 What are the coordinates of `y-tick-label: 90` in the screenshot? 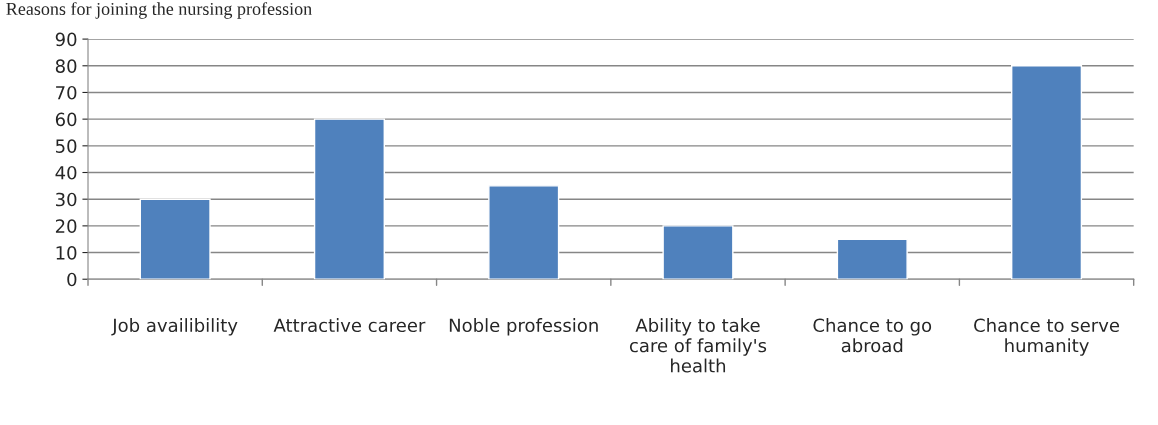 It's located at (66, 39).